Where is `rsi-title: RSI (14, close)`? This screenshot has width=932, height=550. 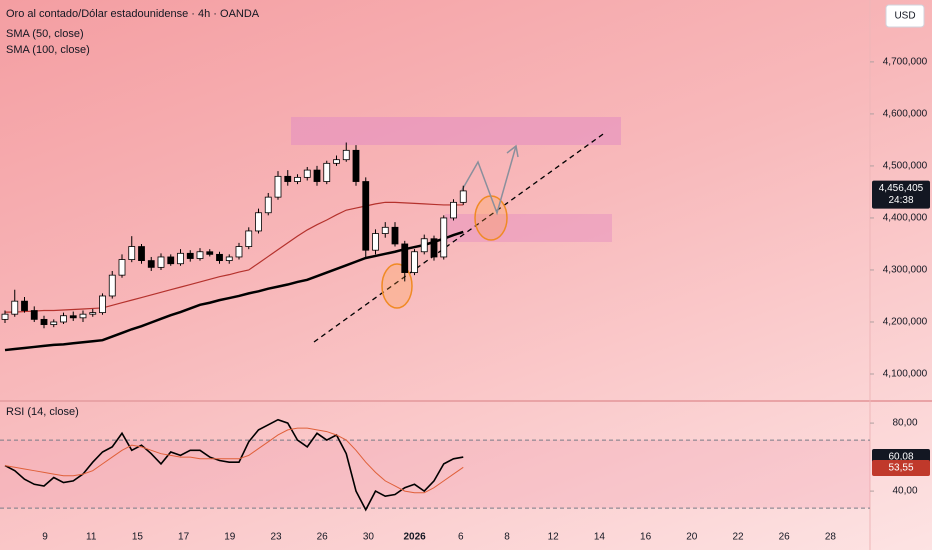
rsi-title: RSI (14, close) is located at coordinates (42, 412).